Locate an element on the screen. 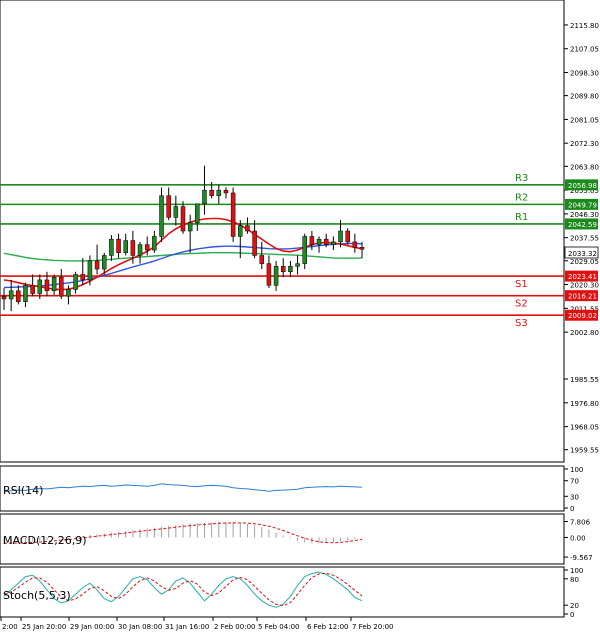  macd-tick-label: 0.00 is located at coordinates (578, 538).